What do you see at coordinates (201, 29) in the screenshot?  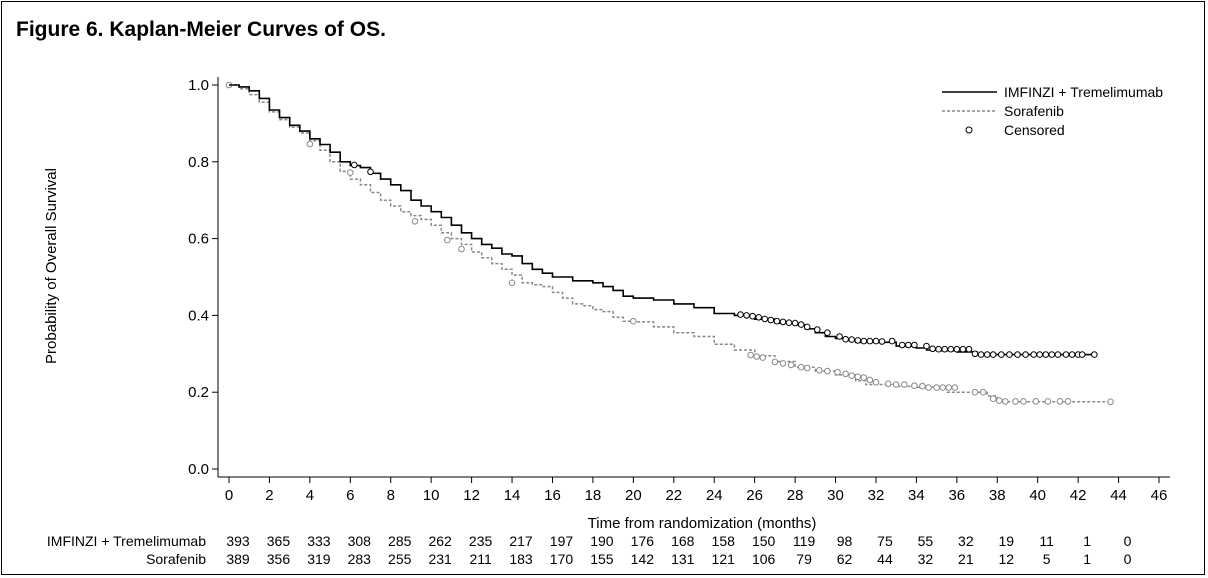 I see `figure-title: Figure 6. Kaplan-Meier Curves of OS.` at bounding box center [201, 29].